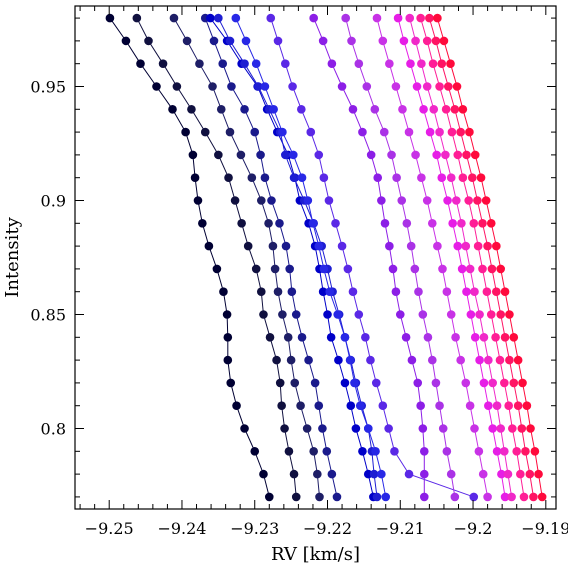  What do you see at coordinates (53, 200) in the screenshot?
I see `y-tick-label: 0.9` at bounding box center [53, 200].